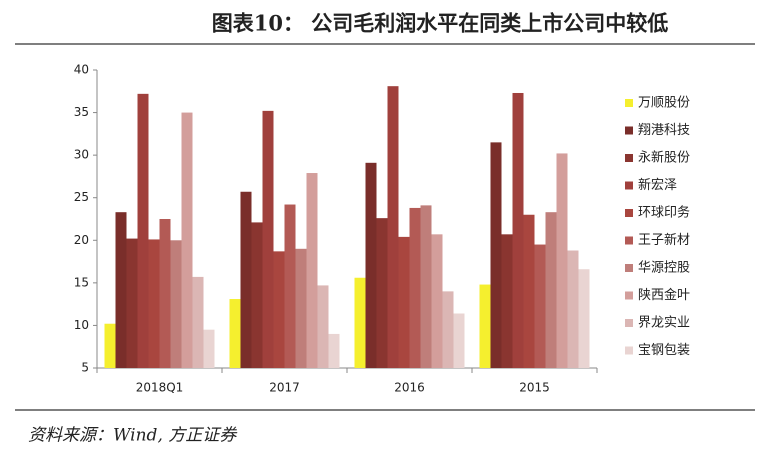 The width and height of the screenshot is (766, 454). What do you see at coordinates (534, 388) in the screenshot?
I see `x-tick-label: 2015` at bounding box center [534, 388].